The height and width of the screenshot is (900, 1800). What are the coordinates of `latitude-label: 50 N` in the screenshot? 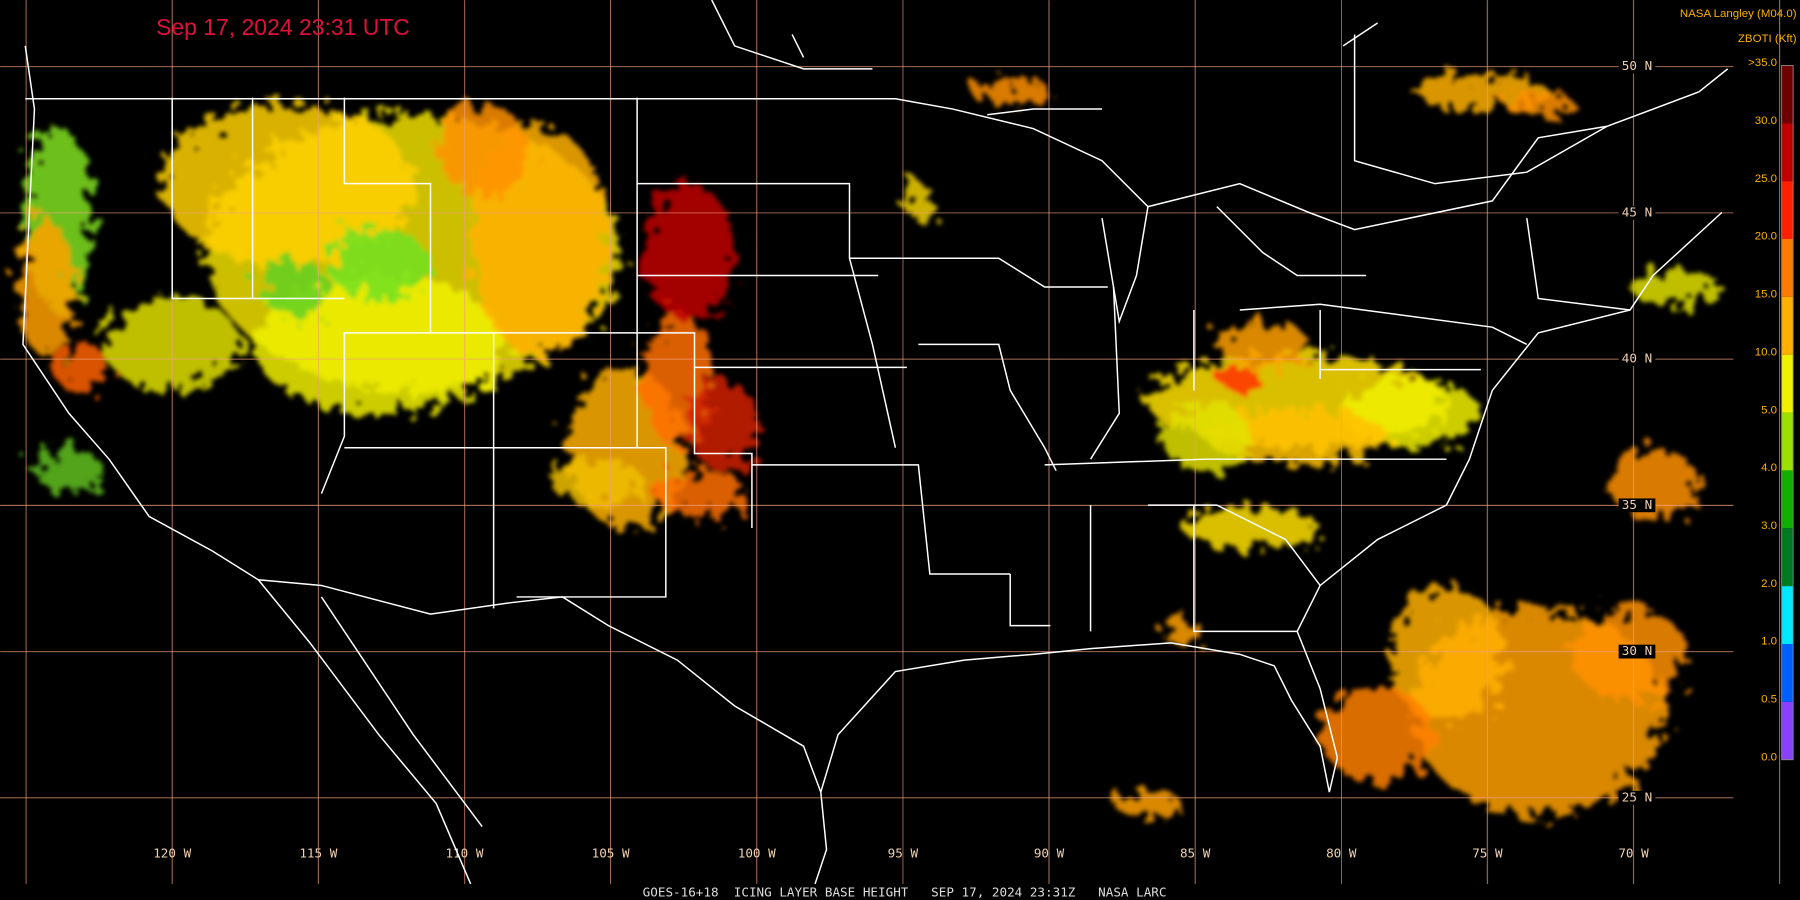 It's located at (1637, 65).